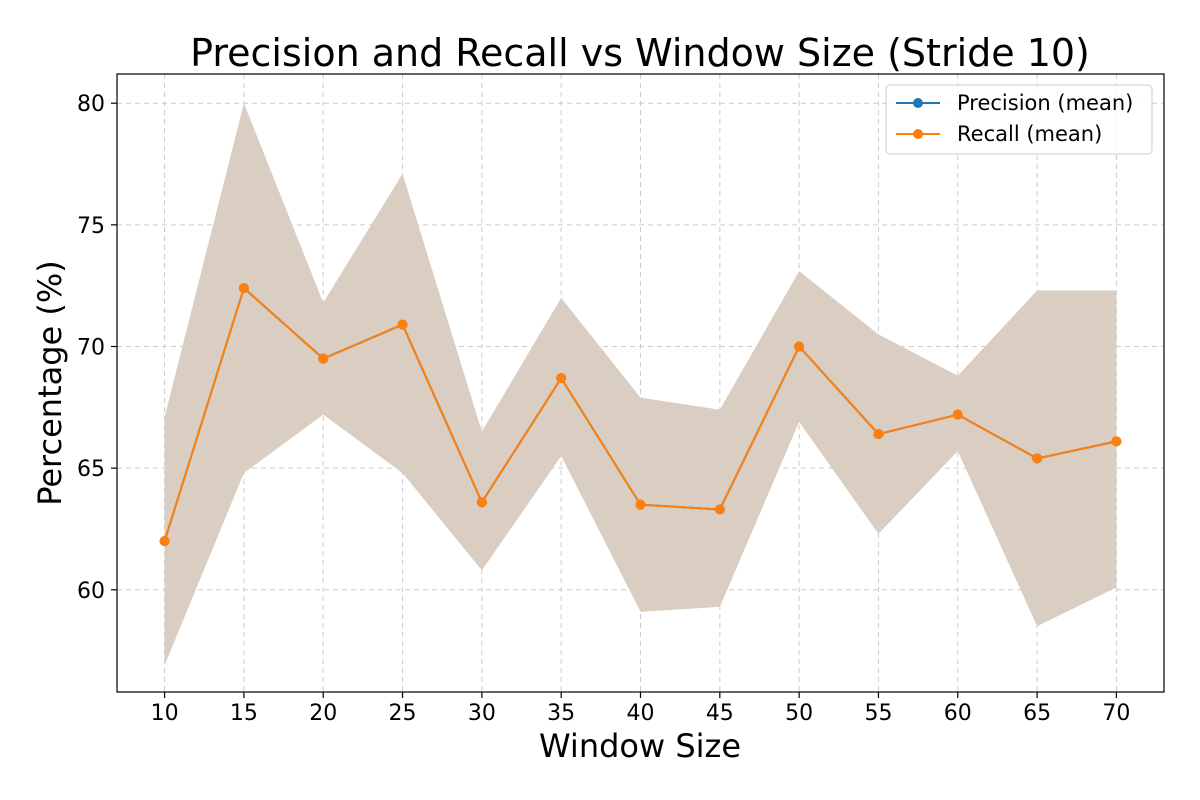  I want to click on legend-recall-label: Recall (mean), so click(1029, 134).